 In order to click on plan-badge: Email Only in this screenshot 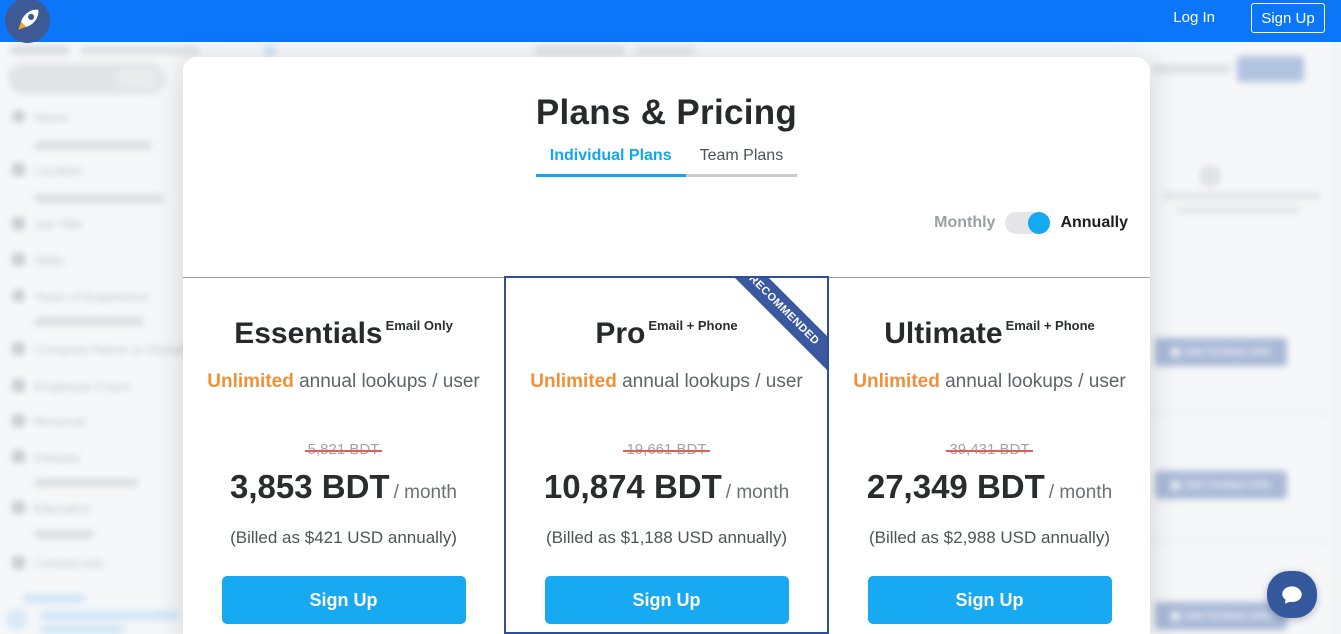, I will do `click(419, 325)`.